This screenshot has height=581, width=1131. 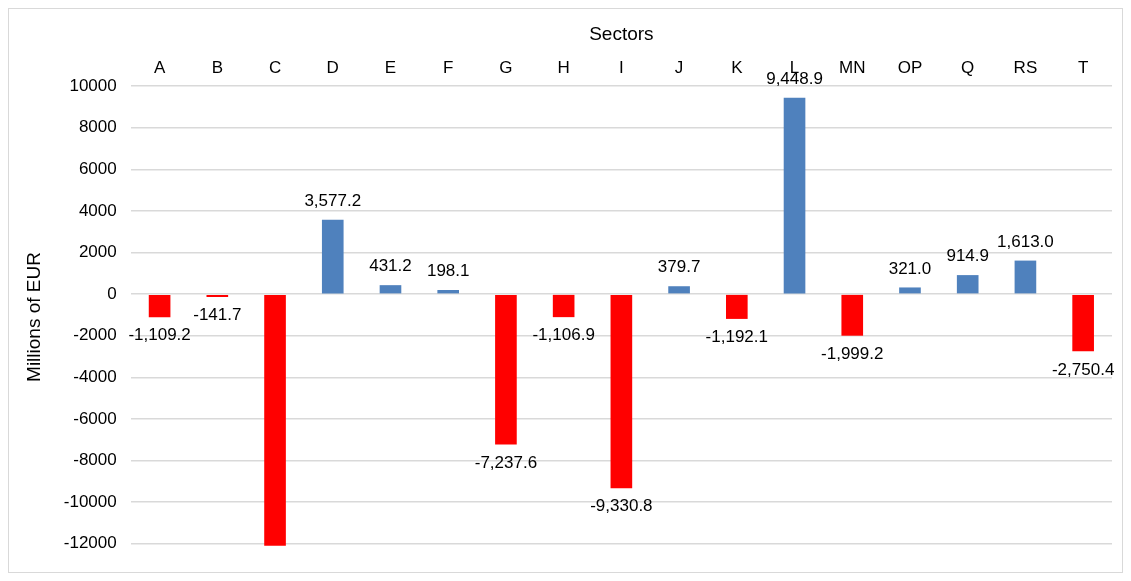 What do you see at coordinates (679, 67) in the screenshot?
I see `x-tick-label: J` at bounding box center [679, 67].